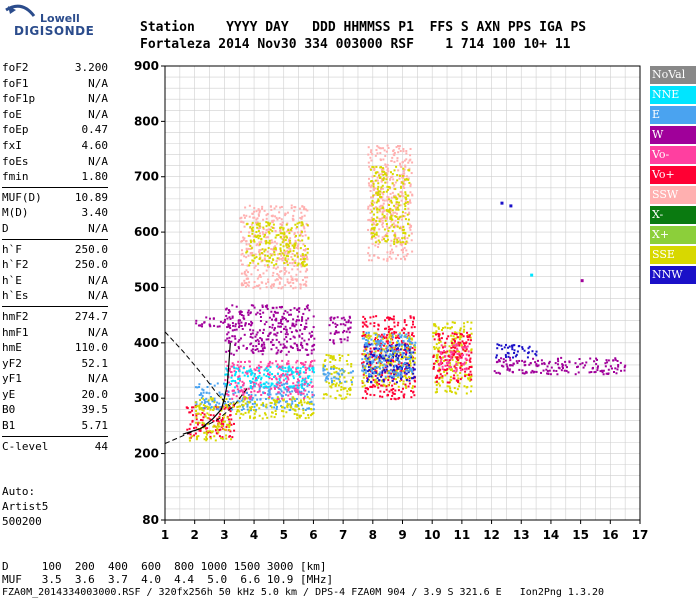 The height and width of the screenshot is (600, 700). I want to click on divider, so click(55, 187).